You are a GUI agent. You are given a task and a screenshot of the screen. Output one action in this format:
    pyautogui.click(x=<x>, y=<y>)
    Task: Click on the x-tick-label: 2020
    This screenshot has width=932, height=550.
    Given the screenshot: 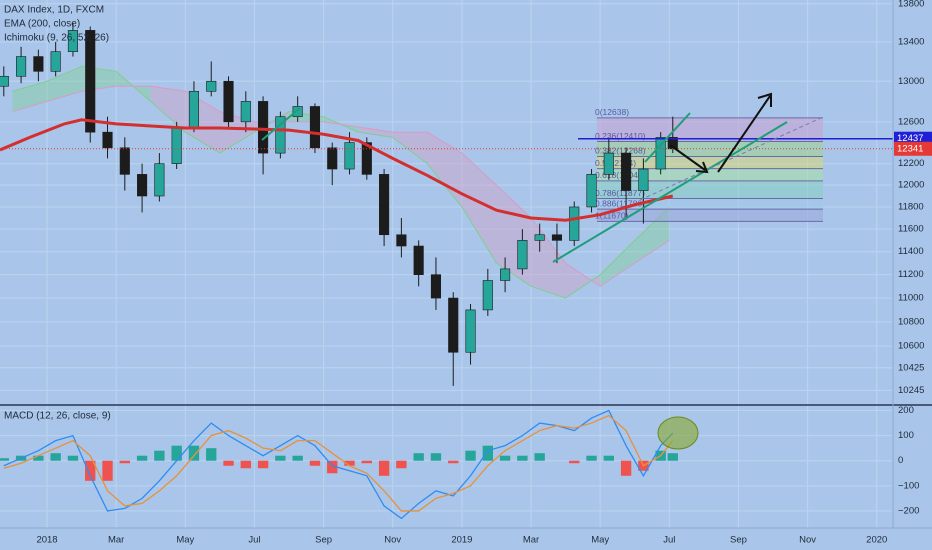 What is the action you would take?
    pyautogui.click(x=876, y=540)
    